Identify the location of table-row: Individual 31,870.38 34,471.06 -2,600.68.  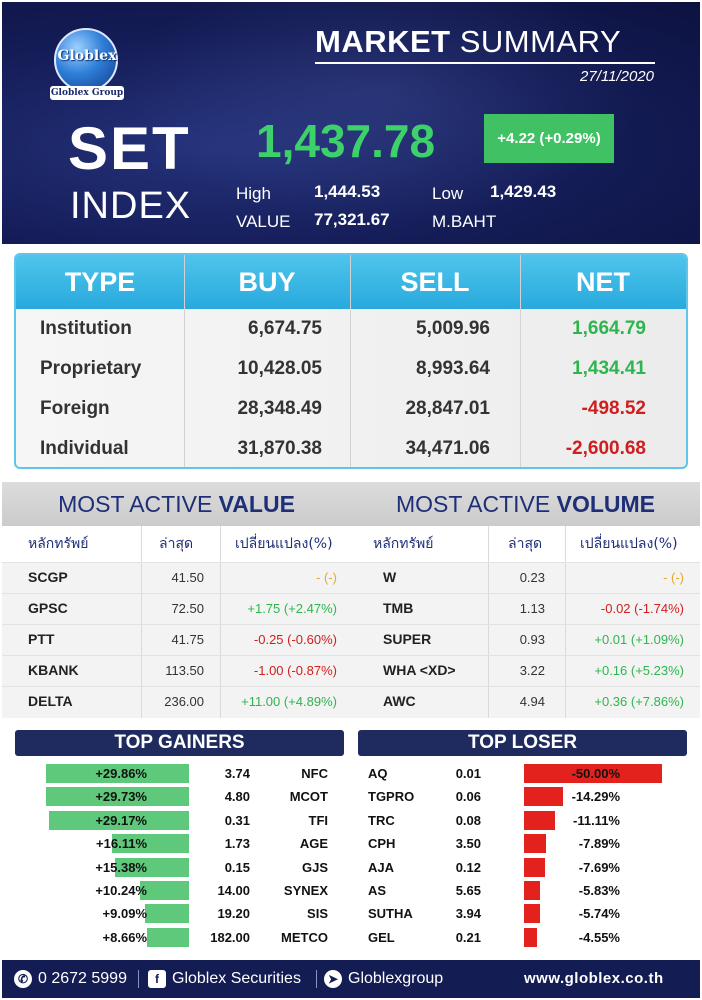
(351, 448).